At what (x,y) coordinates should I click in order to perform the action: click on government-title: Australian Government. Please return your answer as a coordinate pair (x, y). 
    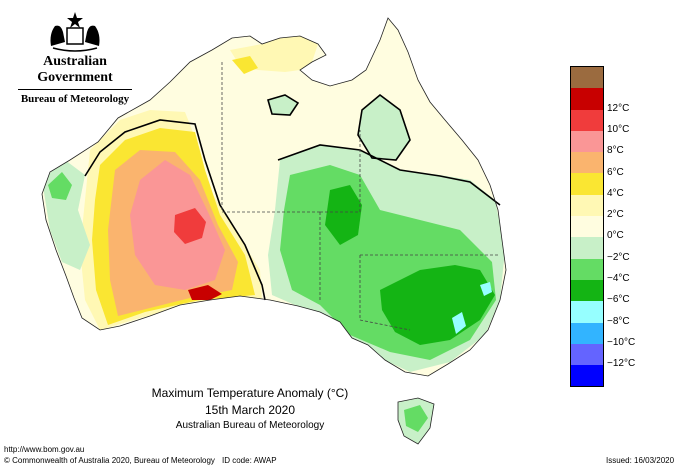
    Looking at the image, I should click on (75, 69).